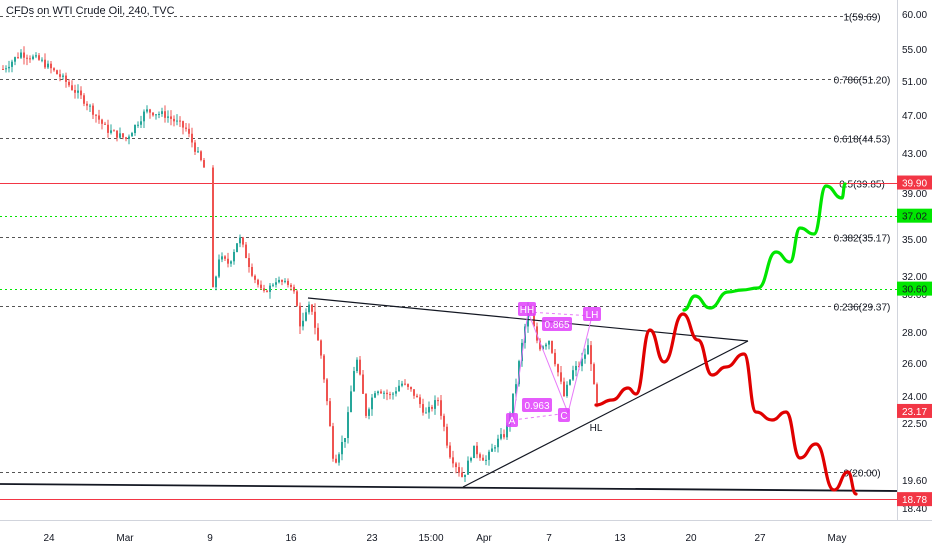 The height and width of the screenshot is (555, 932). Describe the element at coordinates (549, 538) in the screenshot. I see `x-tick-label: 7` at that location.